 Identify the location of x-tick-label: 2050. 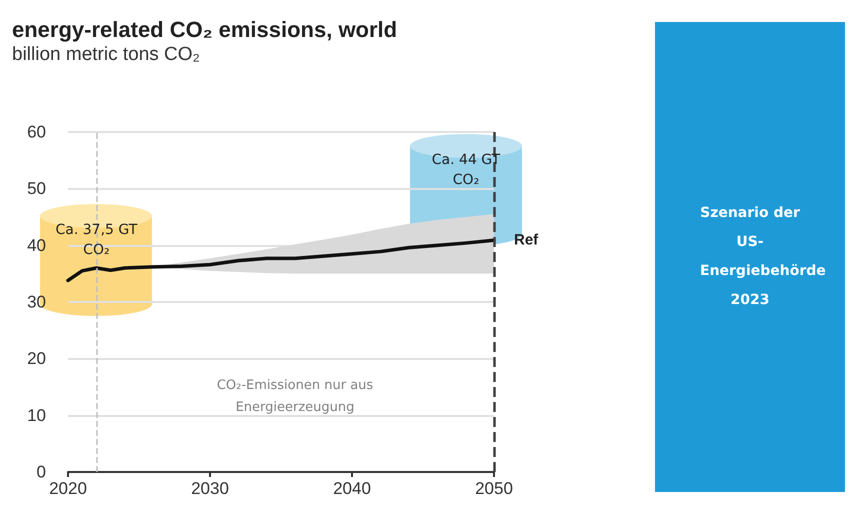
(494, 488).